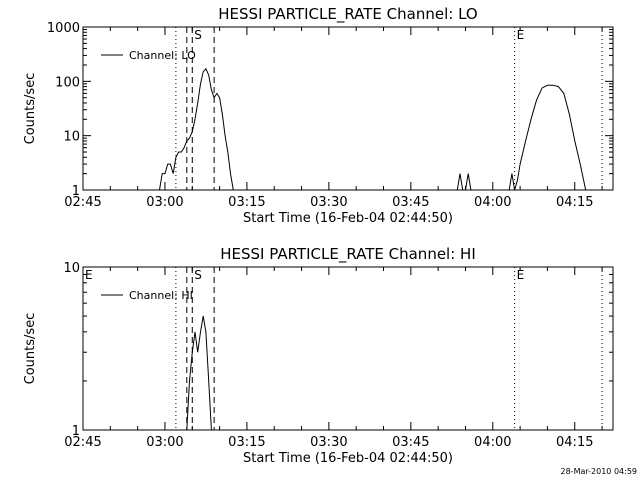  I want to click on legend-entry: Channel: LO, so click(162, 55).